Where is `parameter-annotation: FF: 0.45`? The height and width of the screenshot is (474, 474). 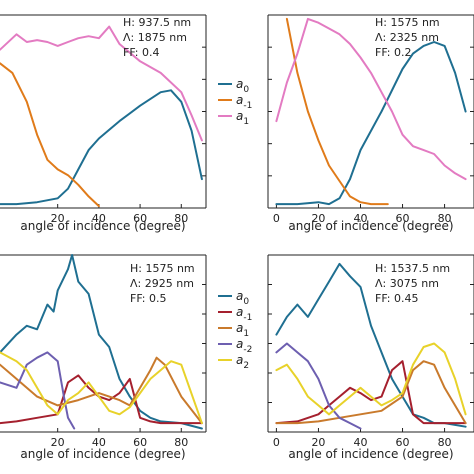 parameter-annotation: FF: 0.45 is located at coordinates (397, 298).